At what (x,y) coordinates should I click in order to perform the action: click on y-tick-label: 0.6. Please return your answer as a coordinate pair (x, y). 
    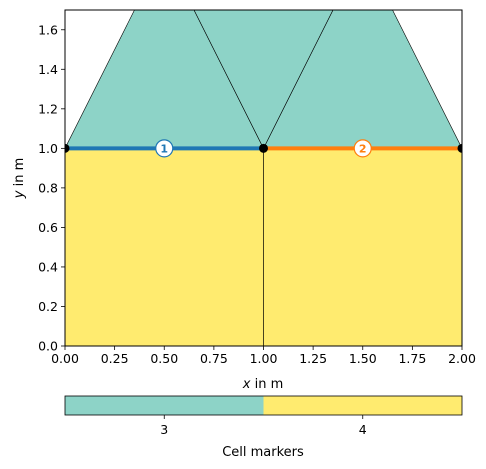
    Looking at the image, I should click on (48, 227).